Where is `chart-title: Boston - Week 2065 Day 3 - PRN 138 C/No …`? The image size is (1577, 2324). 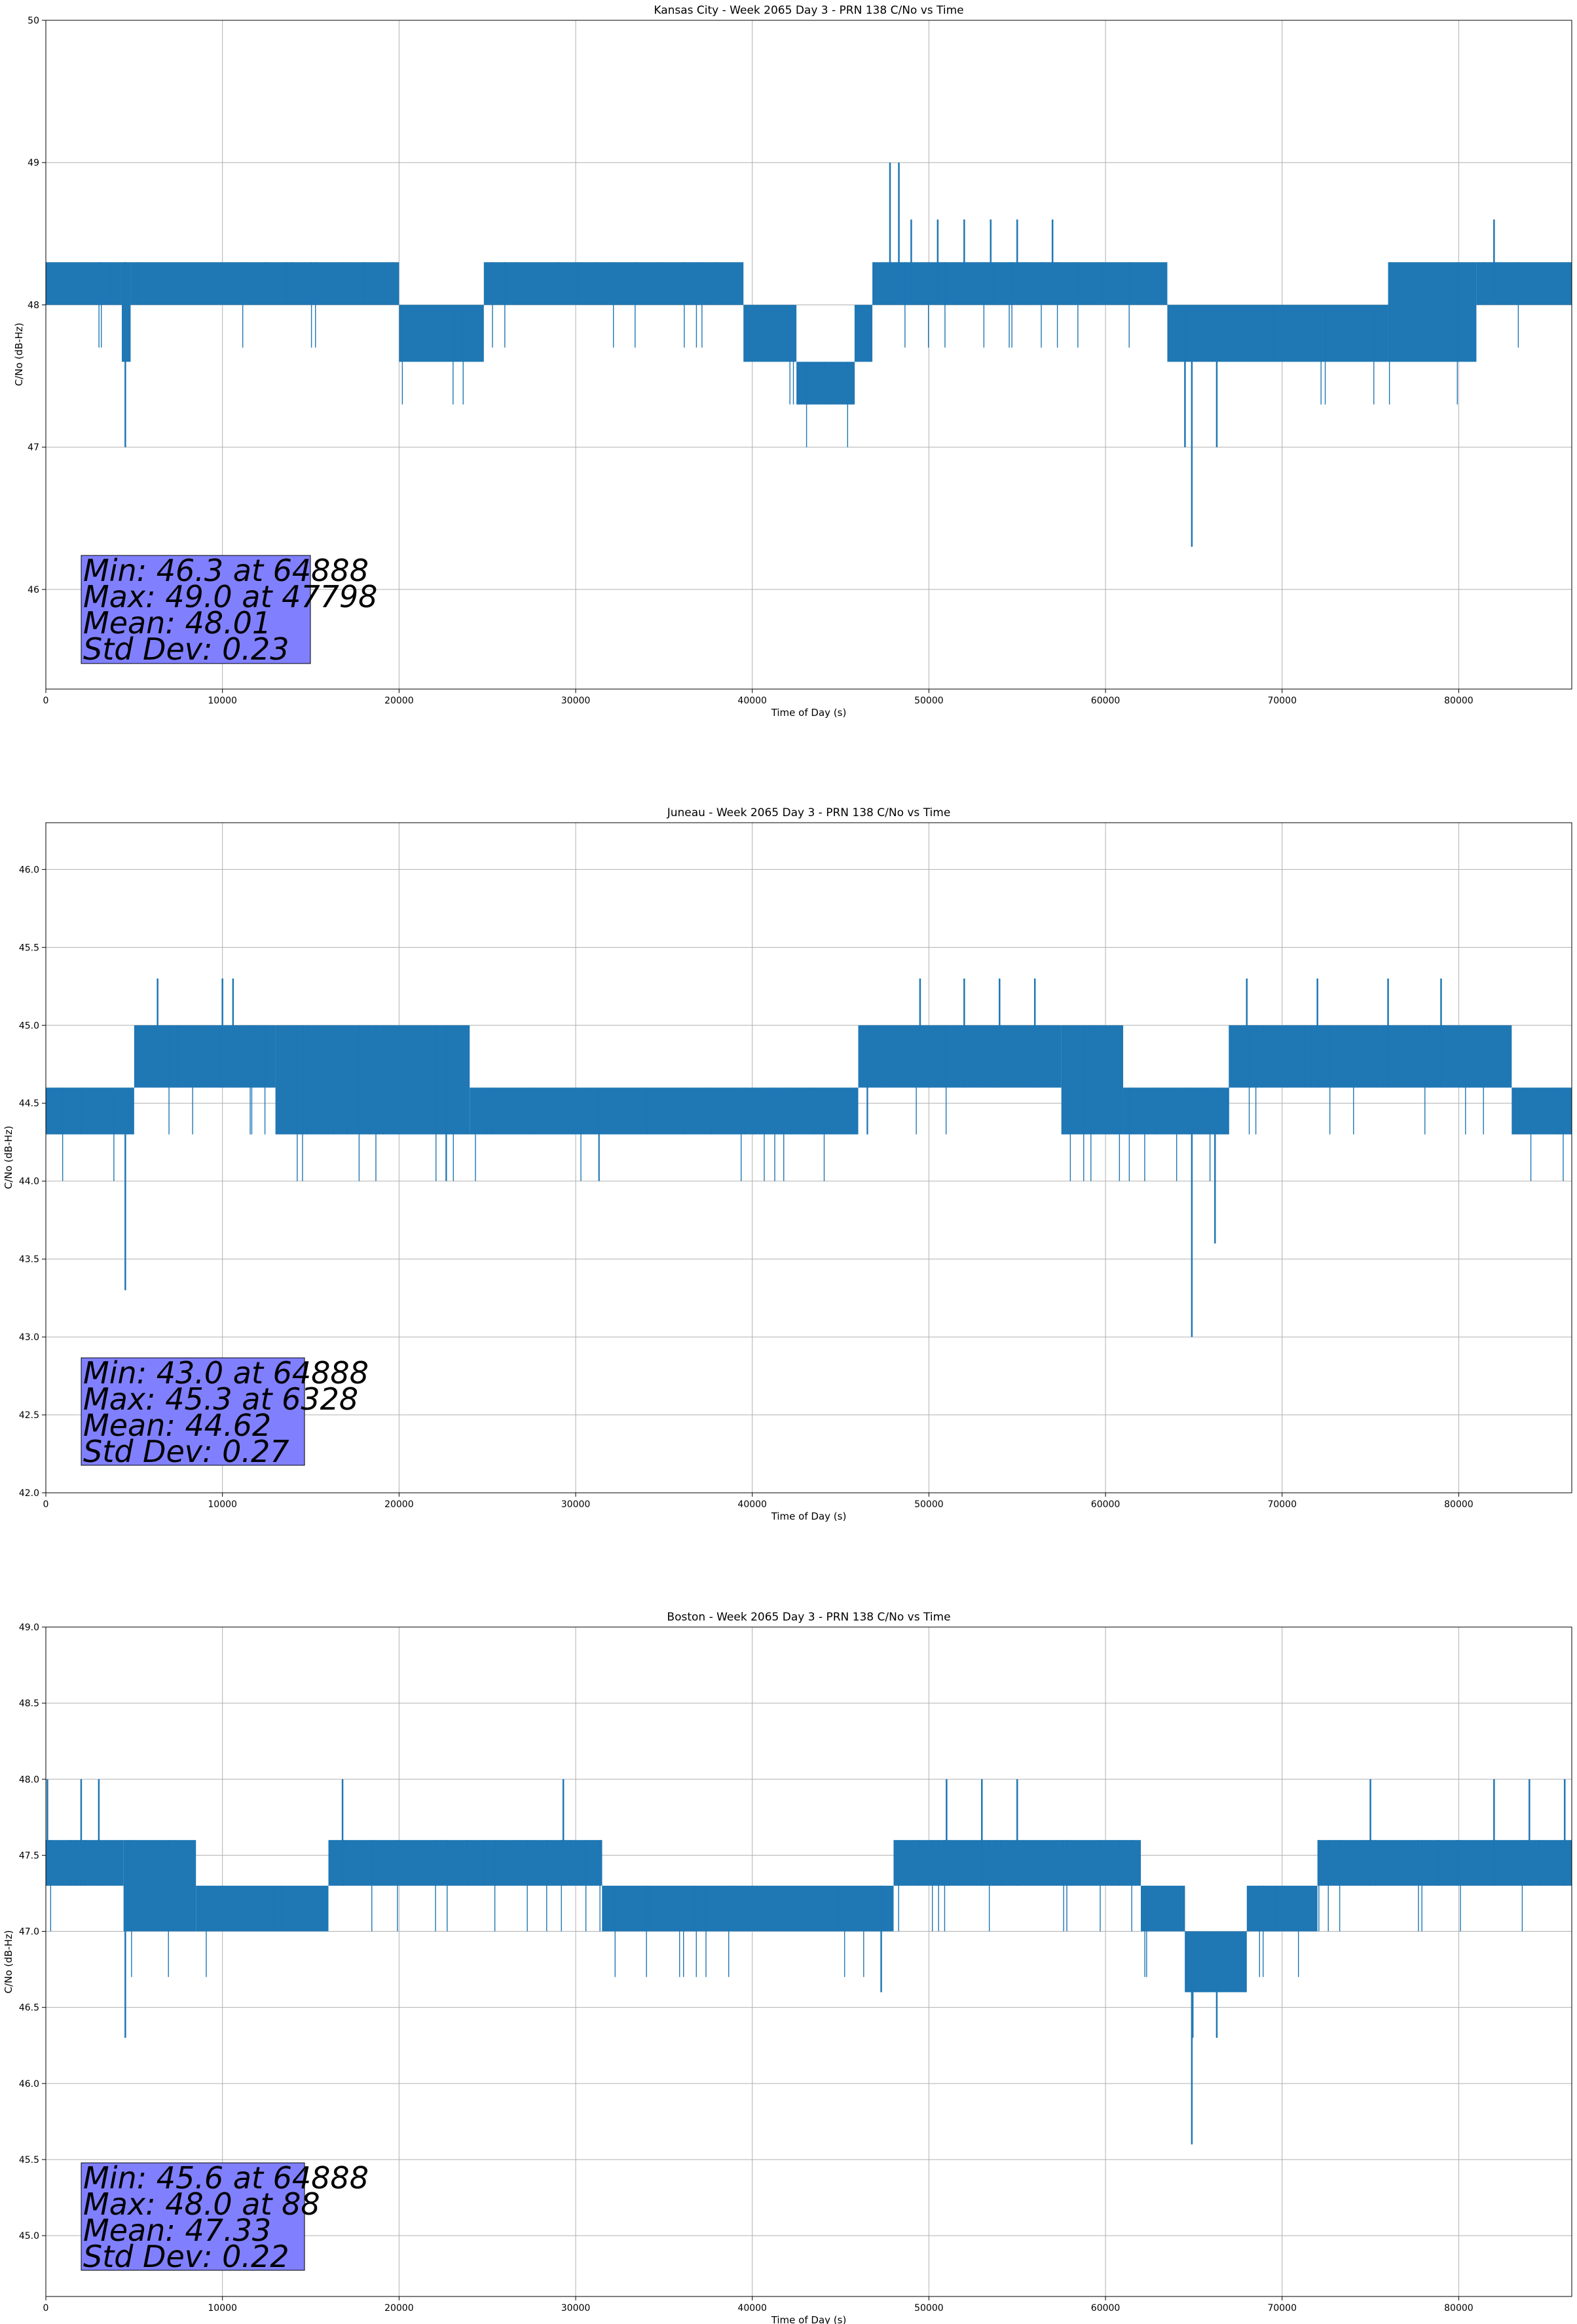
chart-title: Boston - Week 2065 Day 3 - PRN 138 C/No … is located at coordinates (808, 1617).